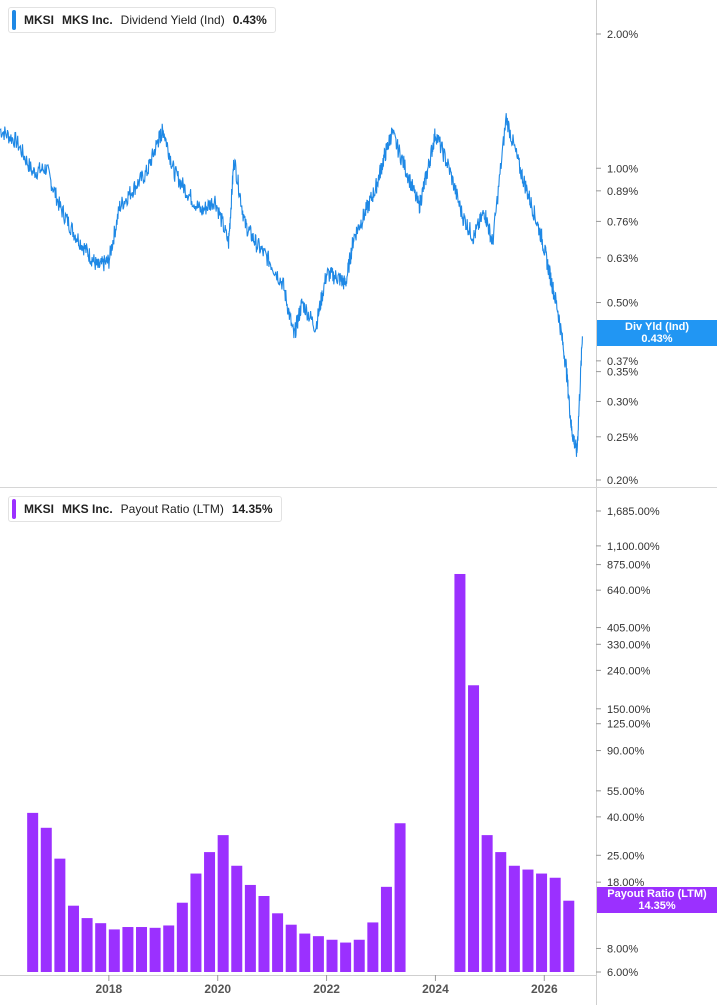 This screenshot has width=717, height=1005. Describe the element at coordinates (626, 752) in the screenshot. I see `y-tick-label: 90.00%` at that location.